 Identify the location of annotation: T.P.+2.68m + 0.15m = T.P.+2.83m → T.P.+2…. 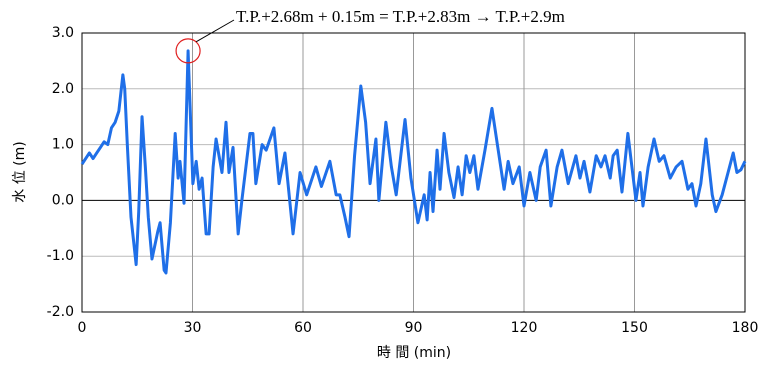
(400, 16).